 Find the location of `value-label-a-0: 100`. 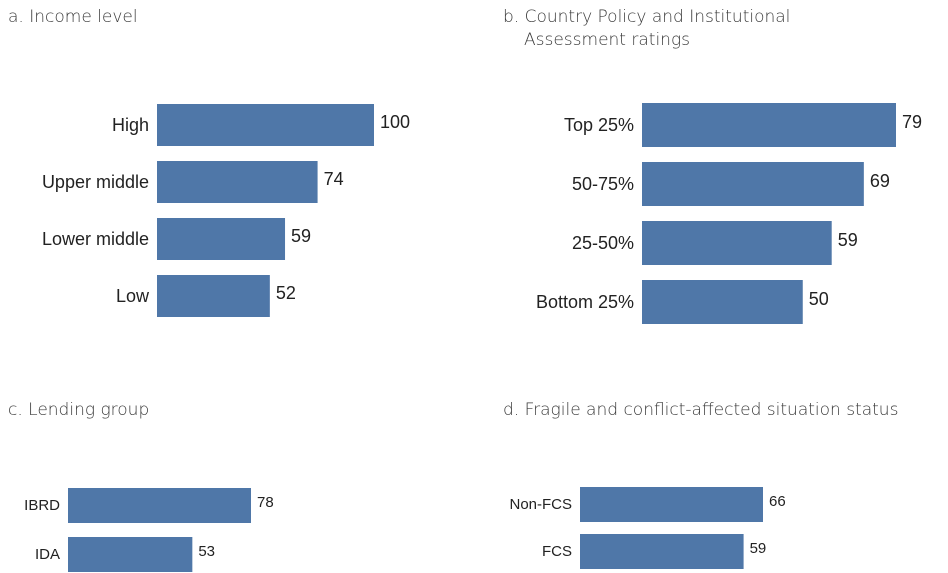

value-label-a-0: 100 is located at coordinates (395, 122).